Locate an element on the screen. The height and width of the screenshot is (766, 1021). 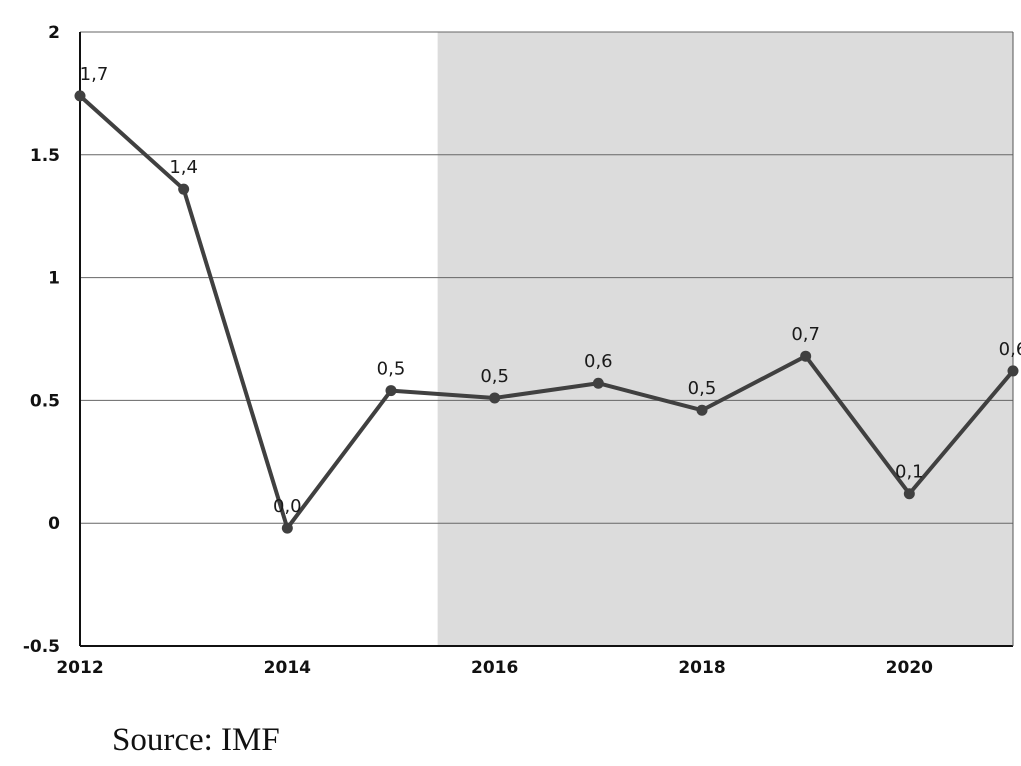
data-label: 1,4 is located at coordinates (183, 167).